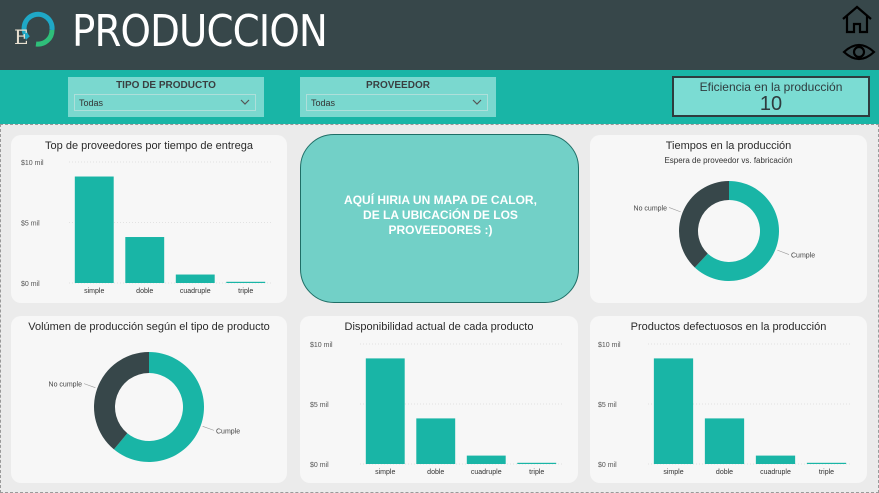  What do you see at coordinates (728, 146) in the screenshot?
I see `chart-title: Tiempos en la producción` at bounding box center [728, 146].